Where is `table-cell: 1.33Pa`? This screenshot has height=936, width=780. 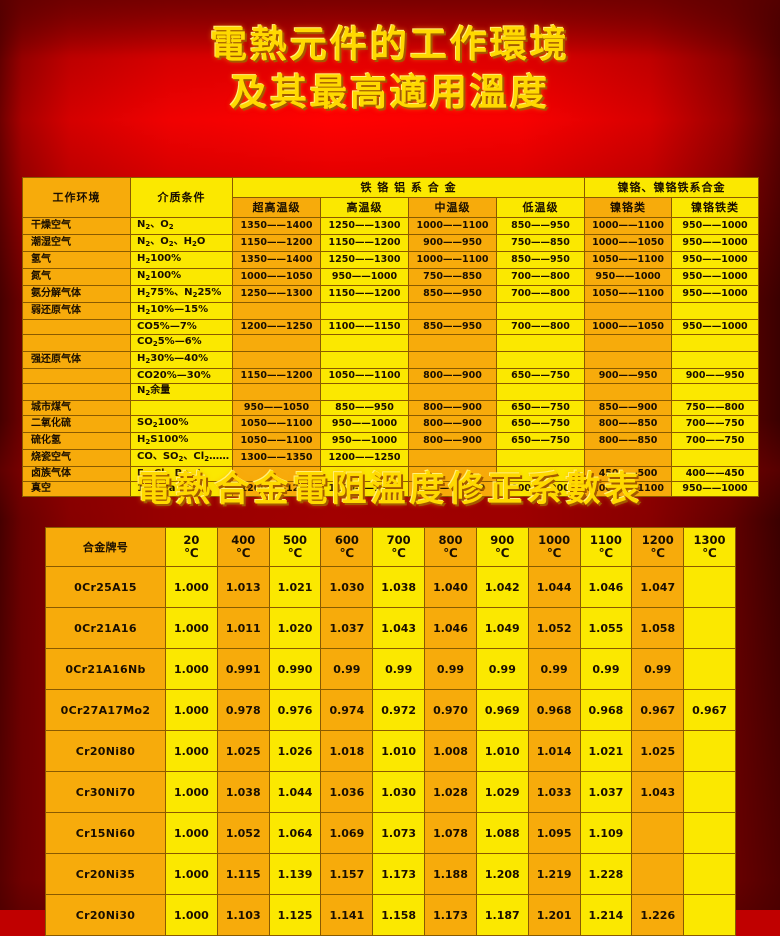
table-cell: 1.33Pa is located at coordinates (181, 489).